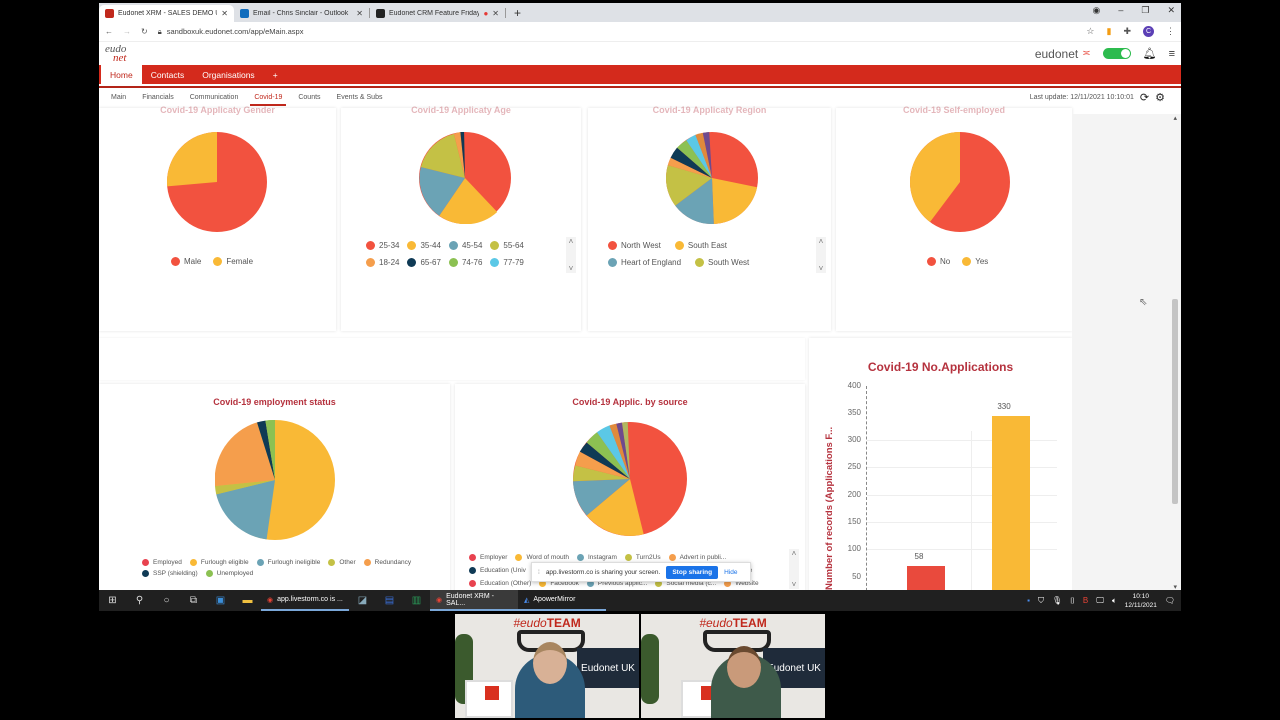  What do you see at coordinates (233, 261) in the screenshot?
I see `legend-item: Female` at bounding box center [233, 261].